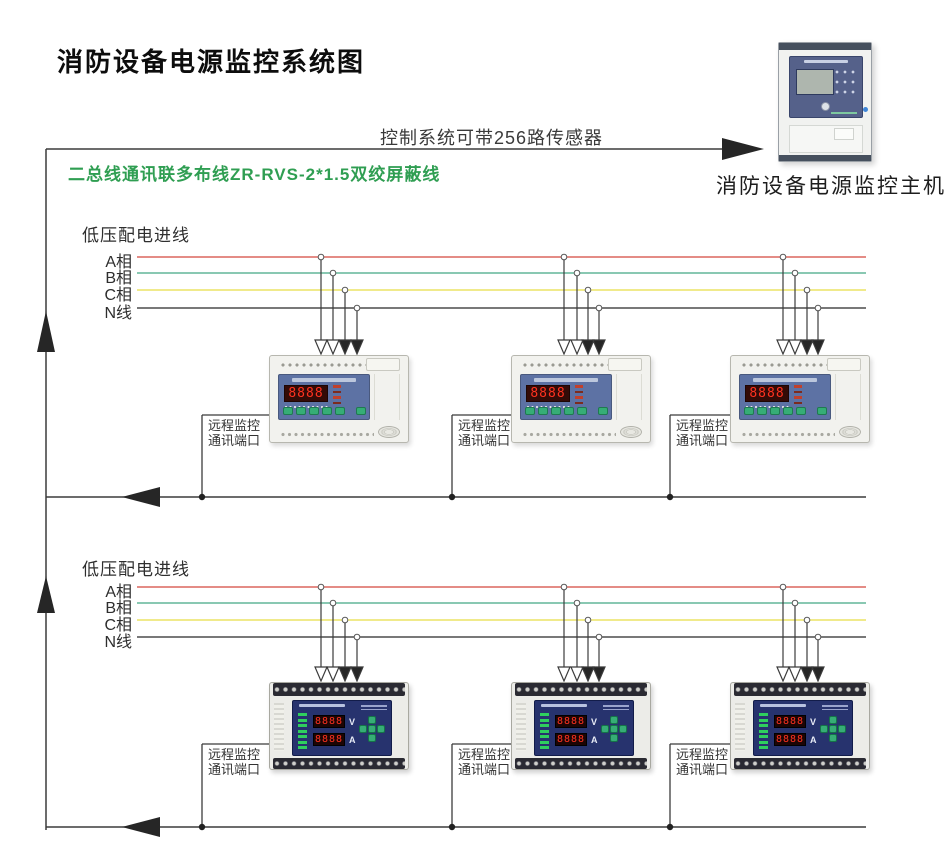 The image size is (946, 854). What do you see at coordinates (743, 149) in the screenshot?
I see `arrow-to-host` at bounding box center [743, 149].